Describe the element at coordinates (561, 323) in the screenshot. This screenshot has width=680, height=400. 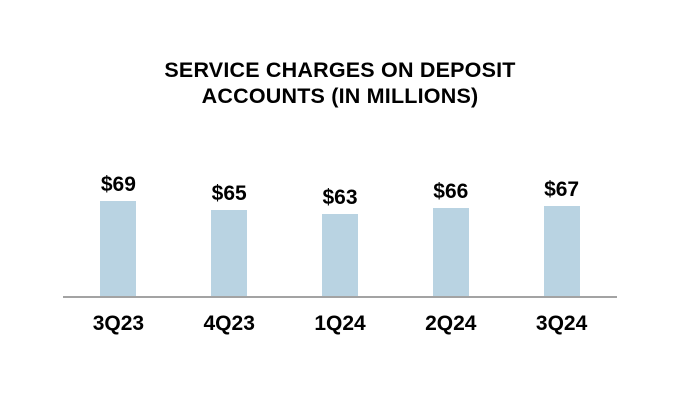
I see `x-axis-tick-label: 3Q24` at that location.